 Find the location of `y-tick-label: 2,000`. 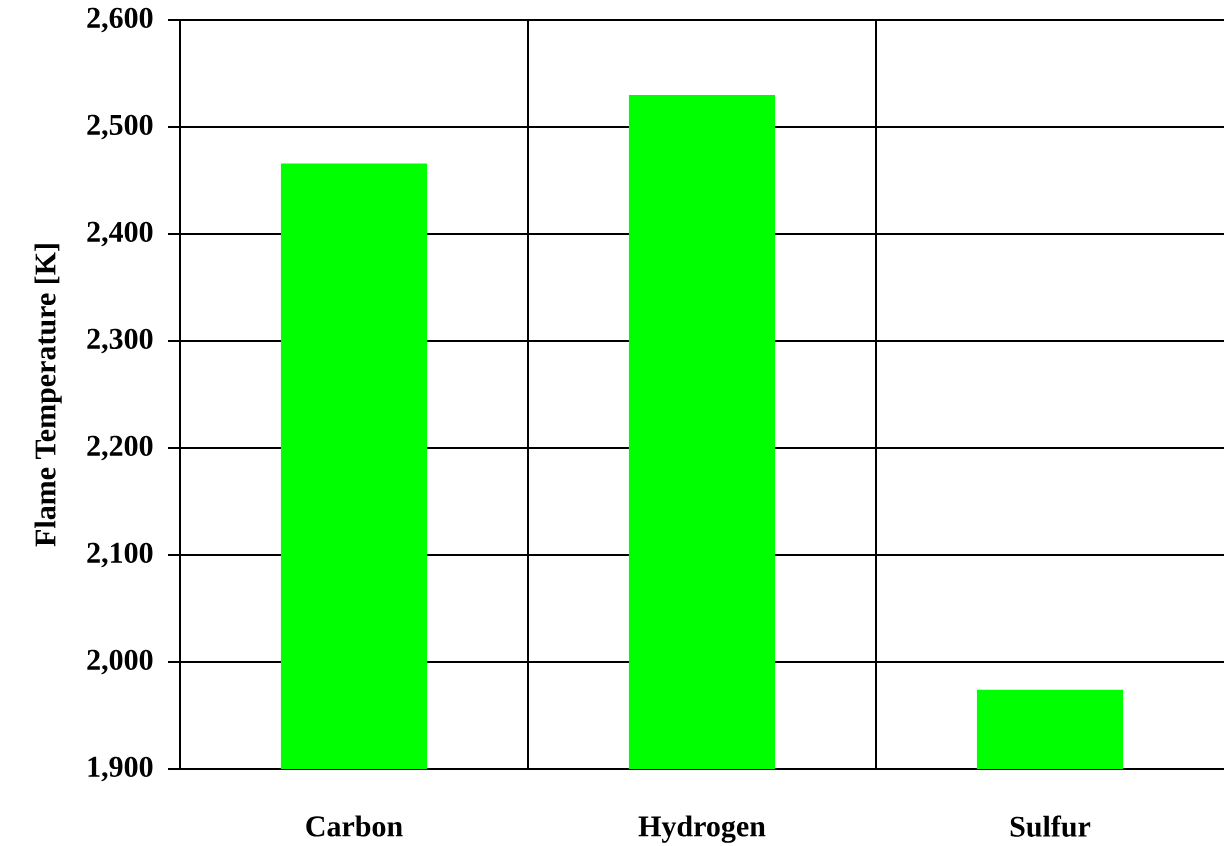

y-tick-label: 2,000 is located at coordinates (120, 662).